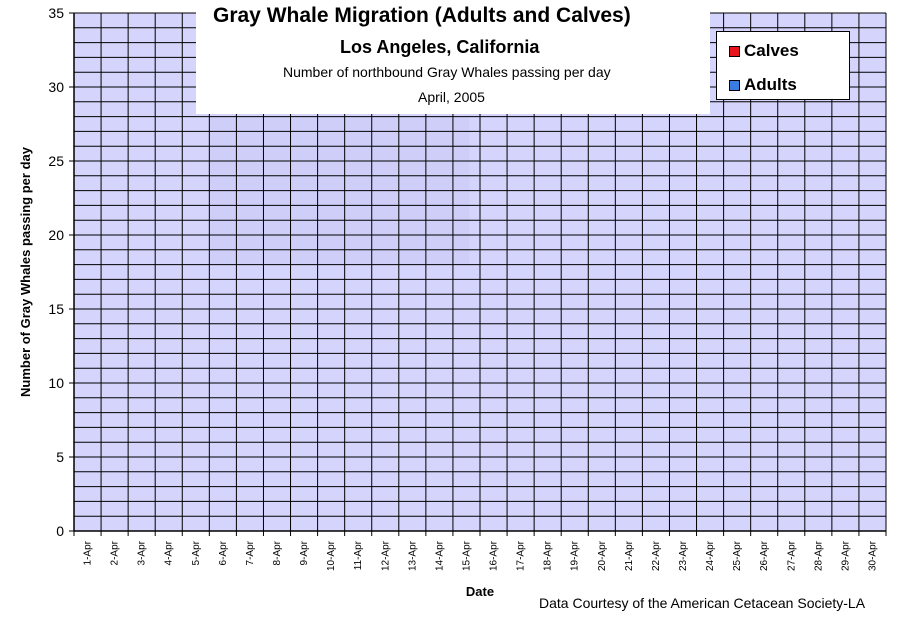 The width and height of the screenshot is (907, 618). I want to click on legend-swatch-adults, so click(734, 85).